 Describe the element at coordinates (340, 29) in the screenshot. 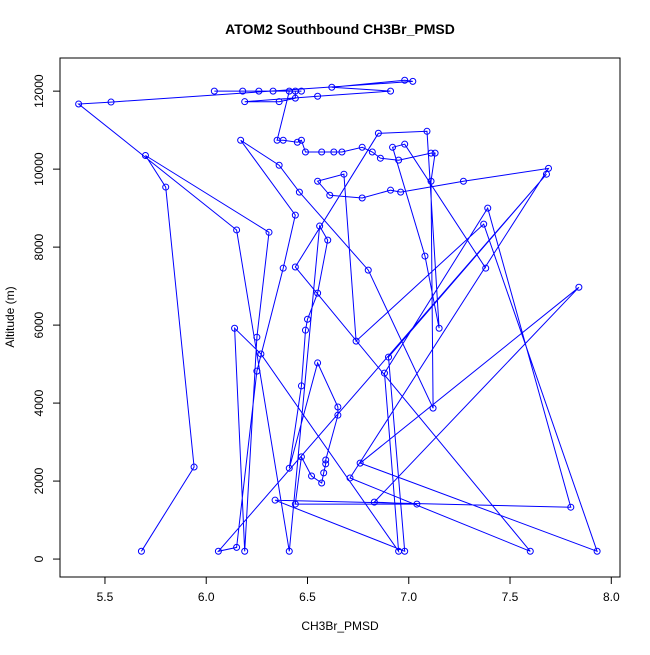

I see `chart-title: ATOM2 Southbound CH3Br_PMSD` at that location.